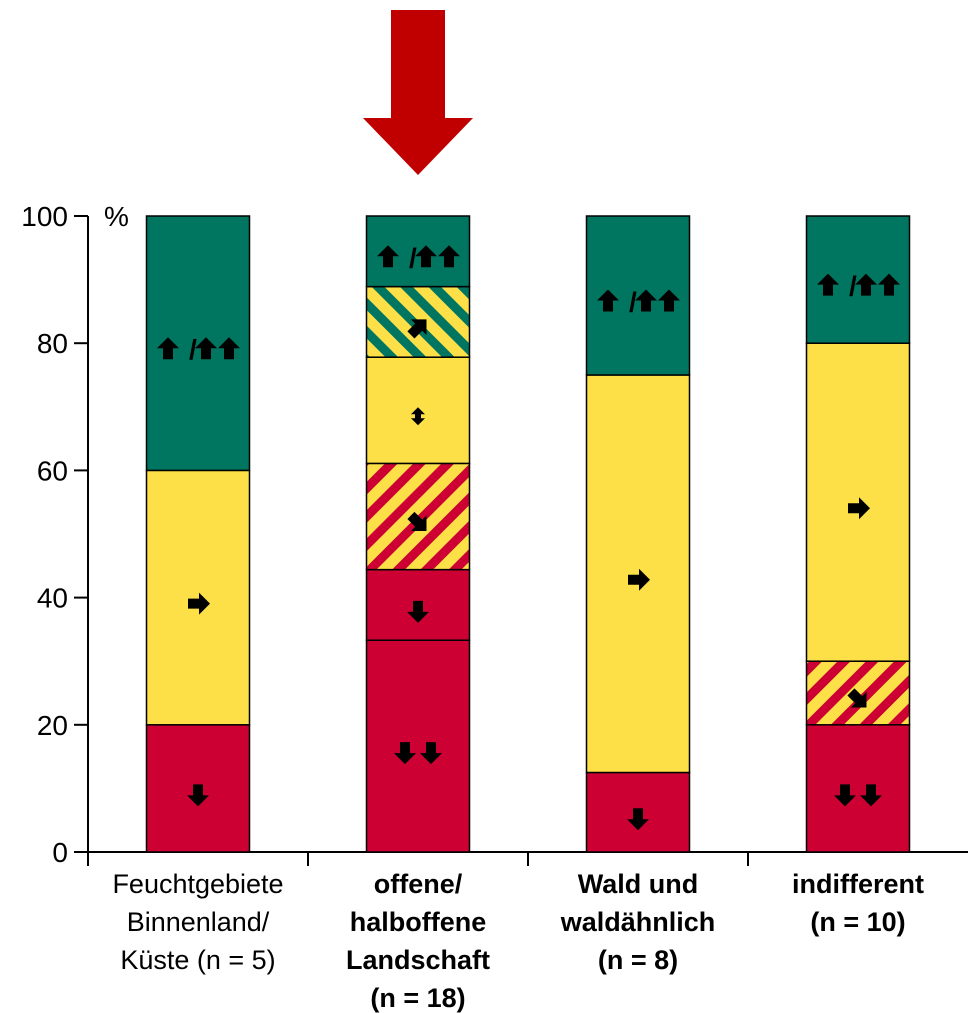 This screenshot has height=1013, width=968. Describe the element at coordinates (638, 922) in the screenshot. I see `category-label: Wald und waldähnlich (n = 8)` at that location.